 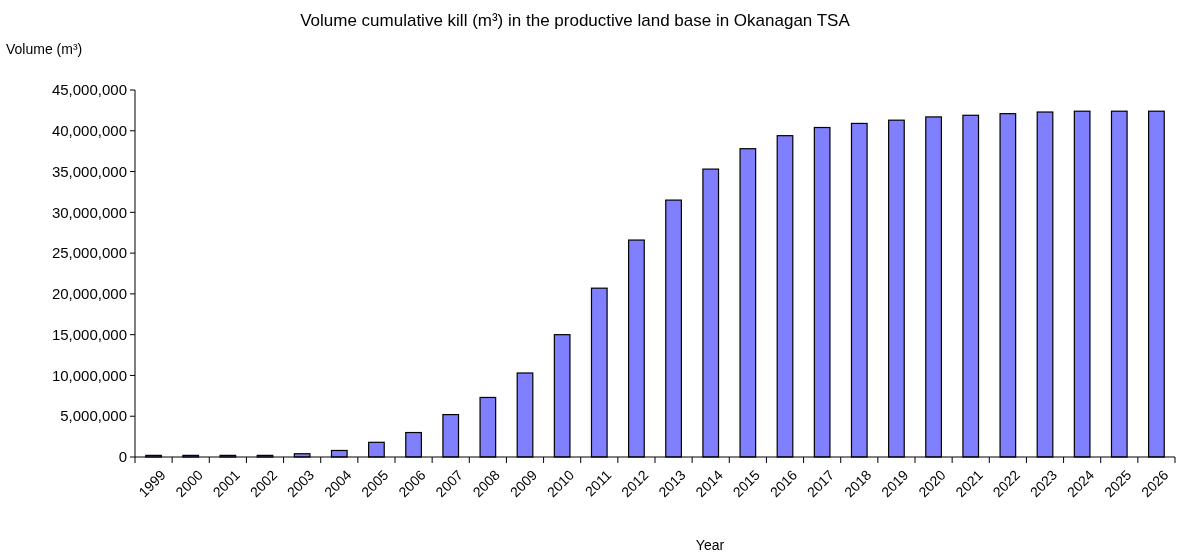 What do you see at coordinates (89, 90) in the screenshot?
I see `y-tick-label: 45,000,000` at bounding box center [89, 90].